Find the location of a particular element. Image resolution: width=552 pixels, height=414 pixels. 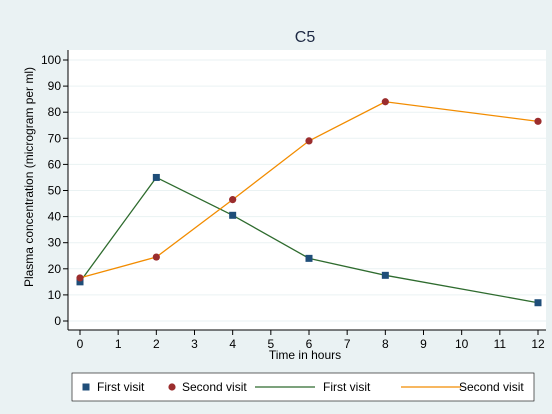

x-tick-label: 9 is located at coordinates (423, 344).